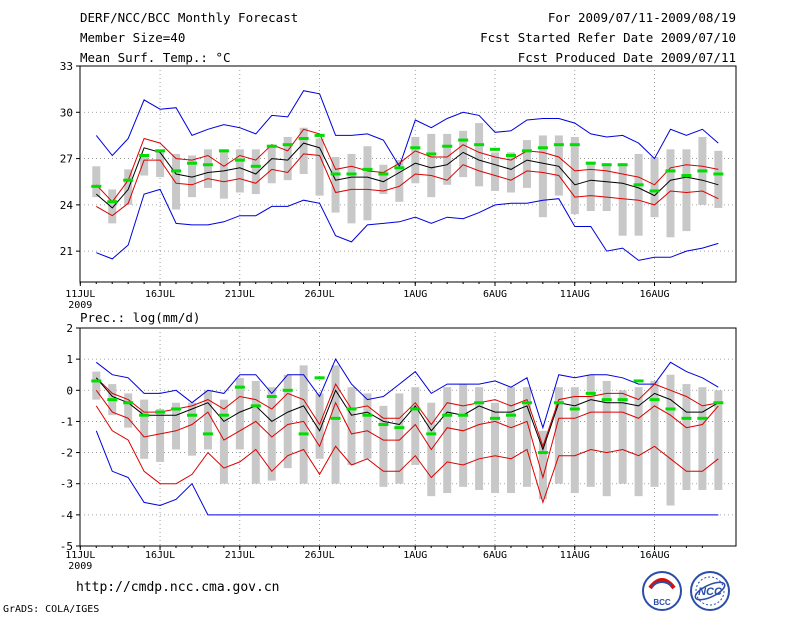 This screenshot has width=800, height=618. Describe the element at coordinates (133, 37) in the screenshot. I see `member-size: Member Size=40` at that location.